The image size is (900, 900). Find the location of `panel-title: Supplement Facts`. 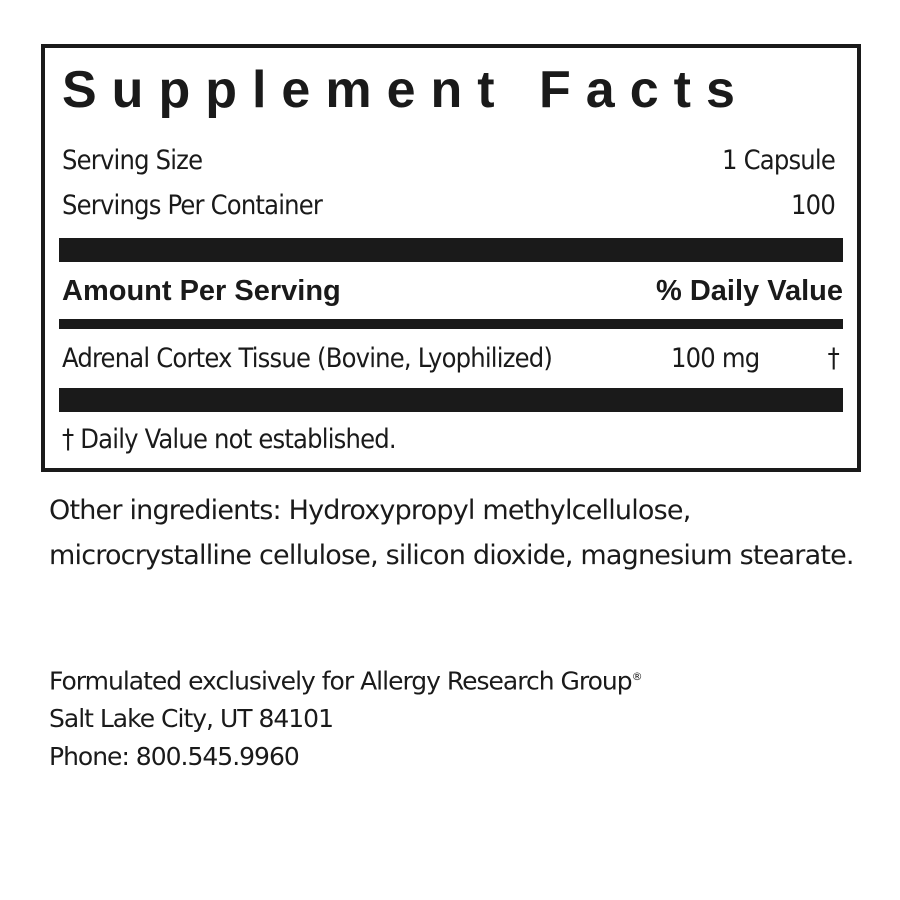

panel-title: Supplement Facts is located at coordinates (406, 90).